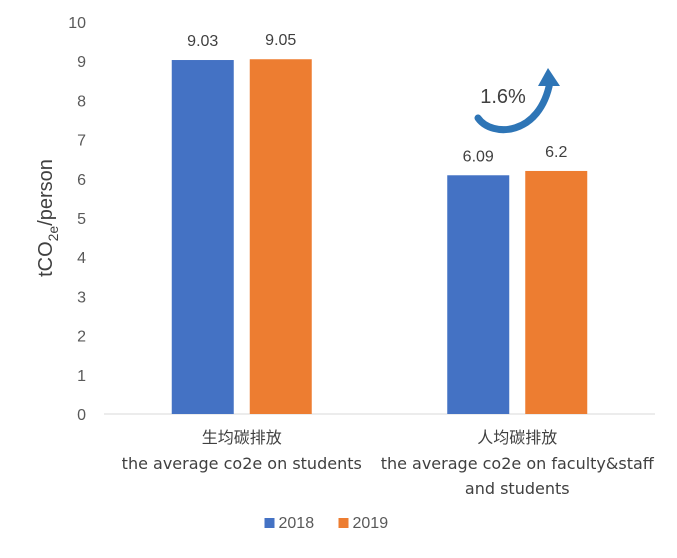 The image size is (677, 558). Describe the element at coordinates (326, 523) in the screenshot. I see `legend: 2018 2019` at that location.